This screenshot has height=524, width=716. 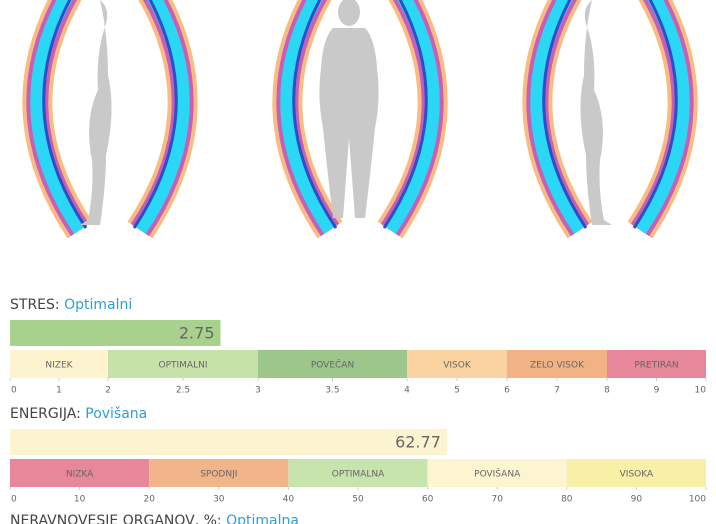 I want to click on tick-label: 70, so click(x=497, y=500).